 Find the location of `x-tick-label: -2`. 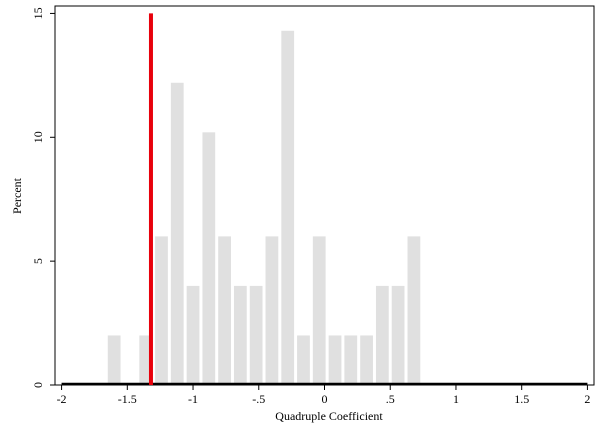

x-tick-label: -2 is located at coordinates (62, 399).